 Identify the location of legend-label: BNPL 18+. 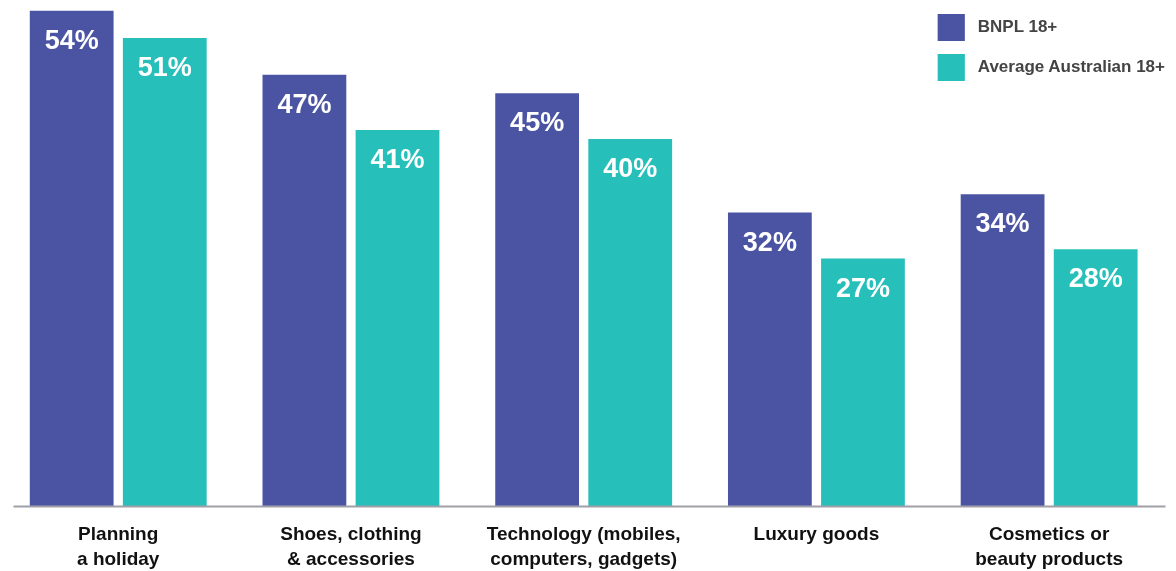
(1017, 27).